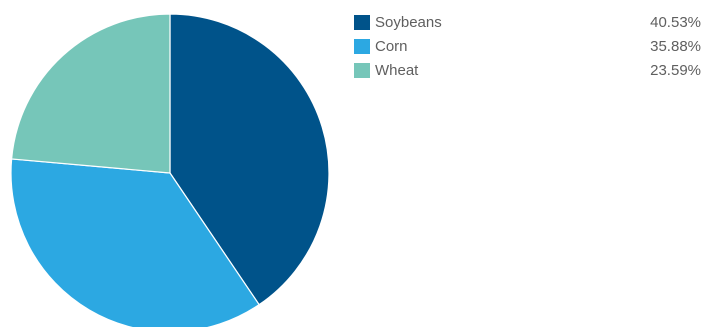 This screenshot has height=327, width=702. What do you see at coordinates (362, 46) in the screenshot?
I see `legend-swatch-corn` at bounding box center [362, 46].